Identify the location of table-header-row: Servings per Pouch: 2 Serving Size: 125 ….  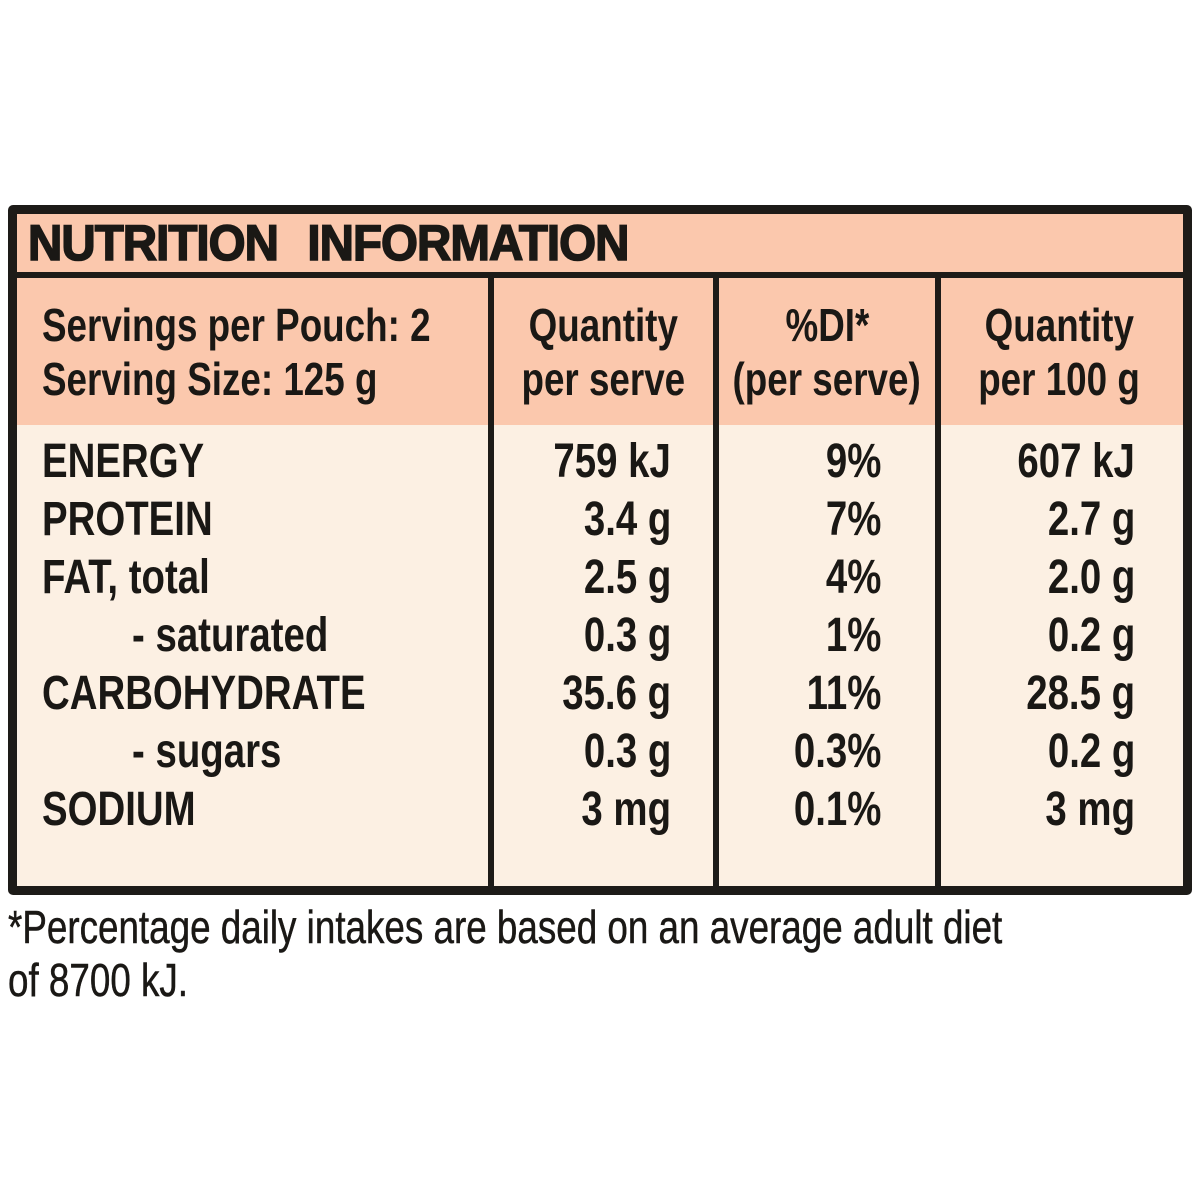
(600, 351).